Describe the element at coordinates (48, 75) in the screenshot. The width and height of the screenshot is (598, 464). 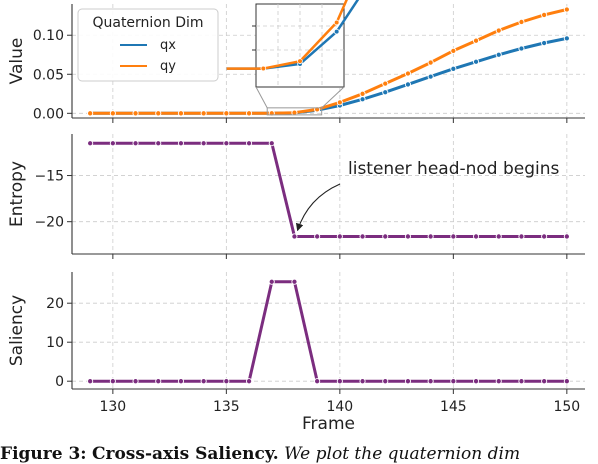
I see `y-tick-label: 0.05` at that location.